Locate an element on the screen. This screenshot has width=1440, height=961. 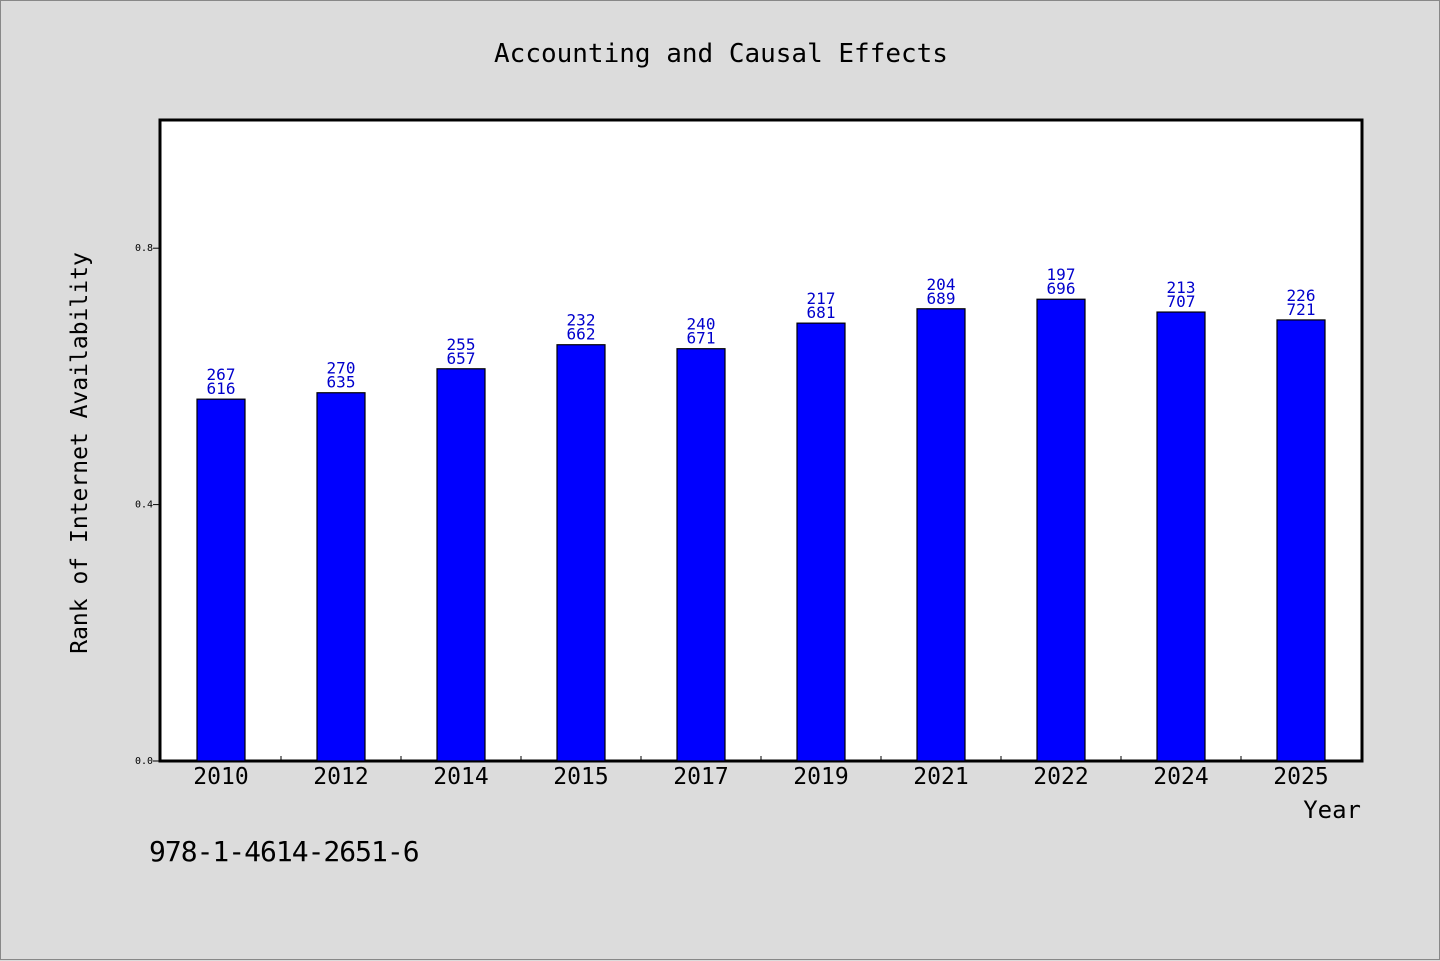
bar-2015 is located at coordinates (581, 553).